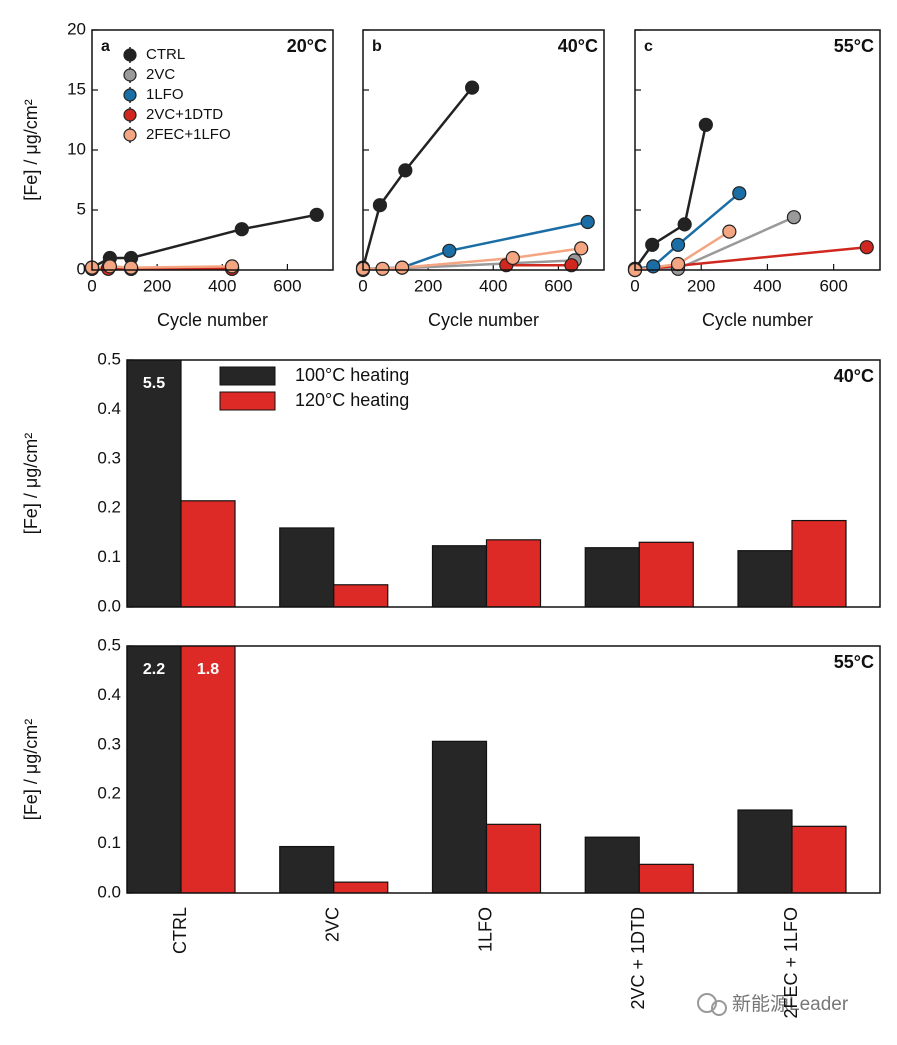 The image size is (897, 1045). I want to click on legend-label: 2FEC+1LFO, so click(188, 134).